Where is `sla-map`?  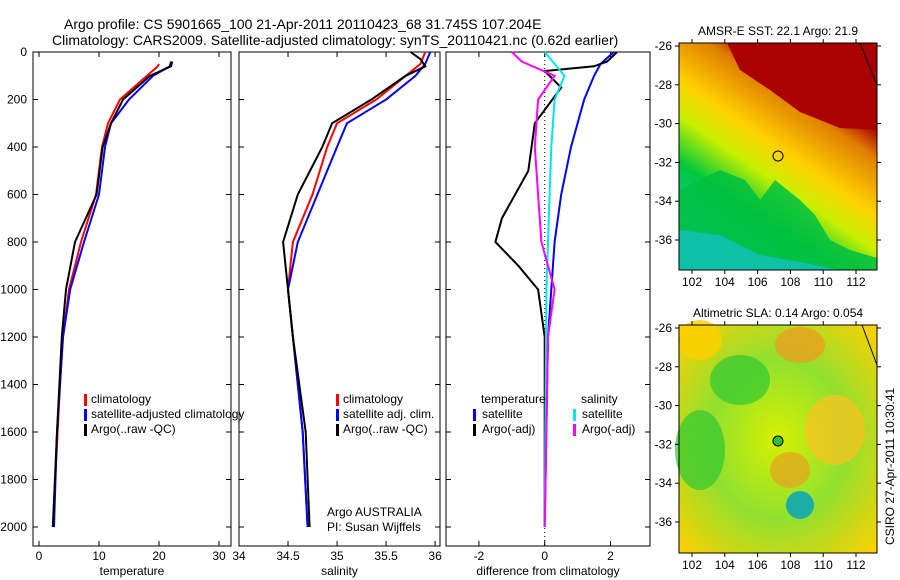 sla-map is located at coordinates (776, 437).